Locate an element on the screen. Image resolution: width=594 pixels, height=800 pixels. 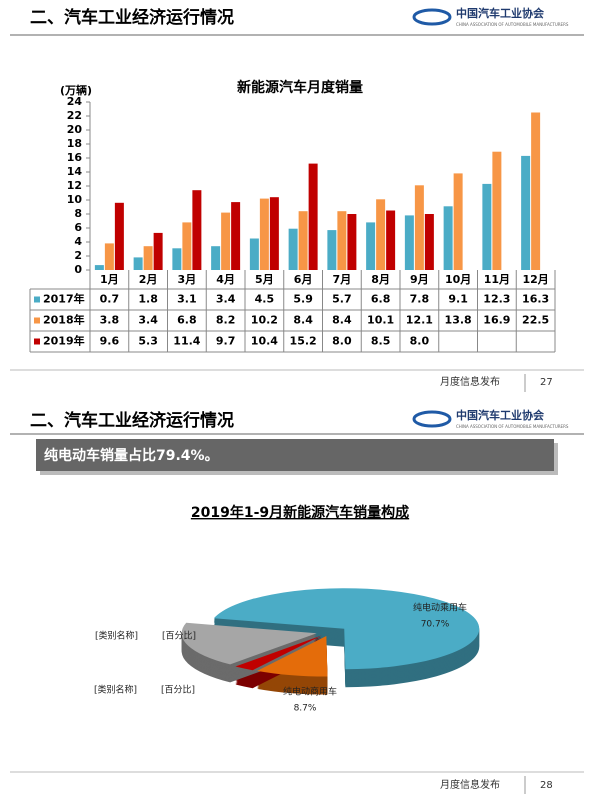
x-tick-label: 7月 is located at coordinates (342, 279).